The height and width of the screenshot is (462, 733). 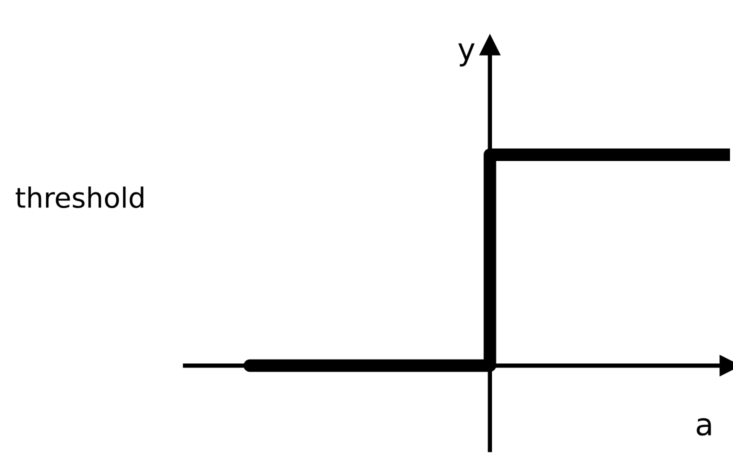 What do you see at coordinates (703, 427) in the screenshot?
I see `x-axis-title: a` at bounding box center [703, 427].